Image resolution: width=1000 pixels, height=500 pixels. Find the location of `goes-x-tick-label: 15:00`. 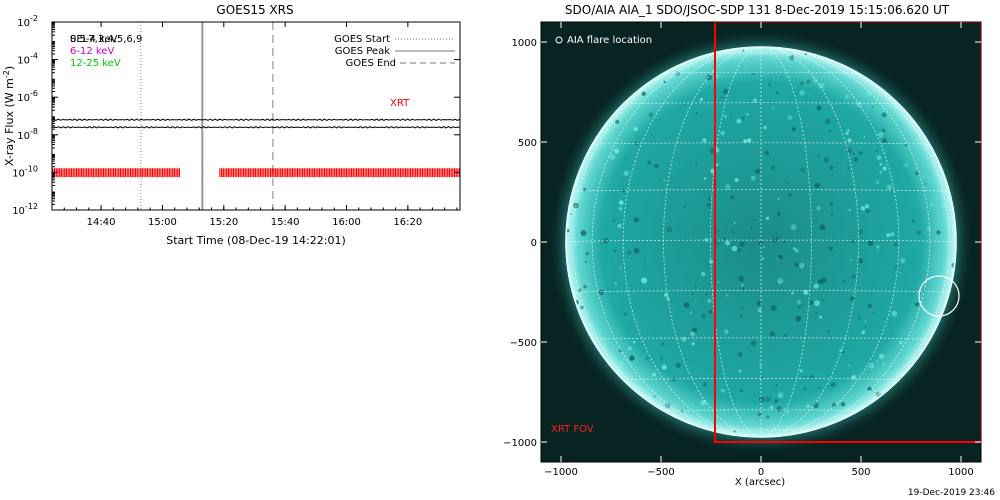

goes-x-tick-label: 15:00 is located at coordinates (162, 222).